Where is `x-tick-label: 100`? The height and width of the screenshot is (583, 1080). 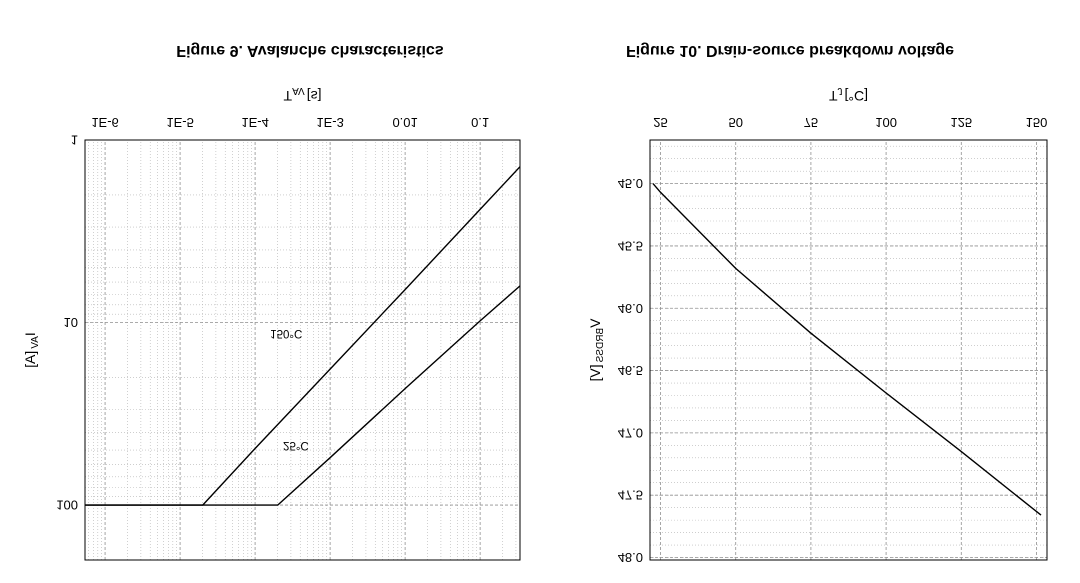 x-tick-label: 100 is located at coordinates (886, 122).